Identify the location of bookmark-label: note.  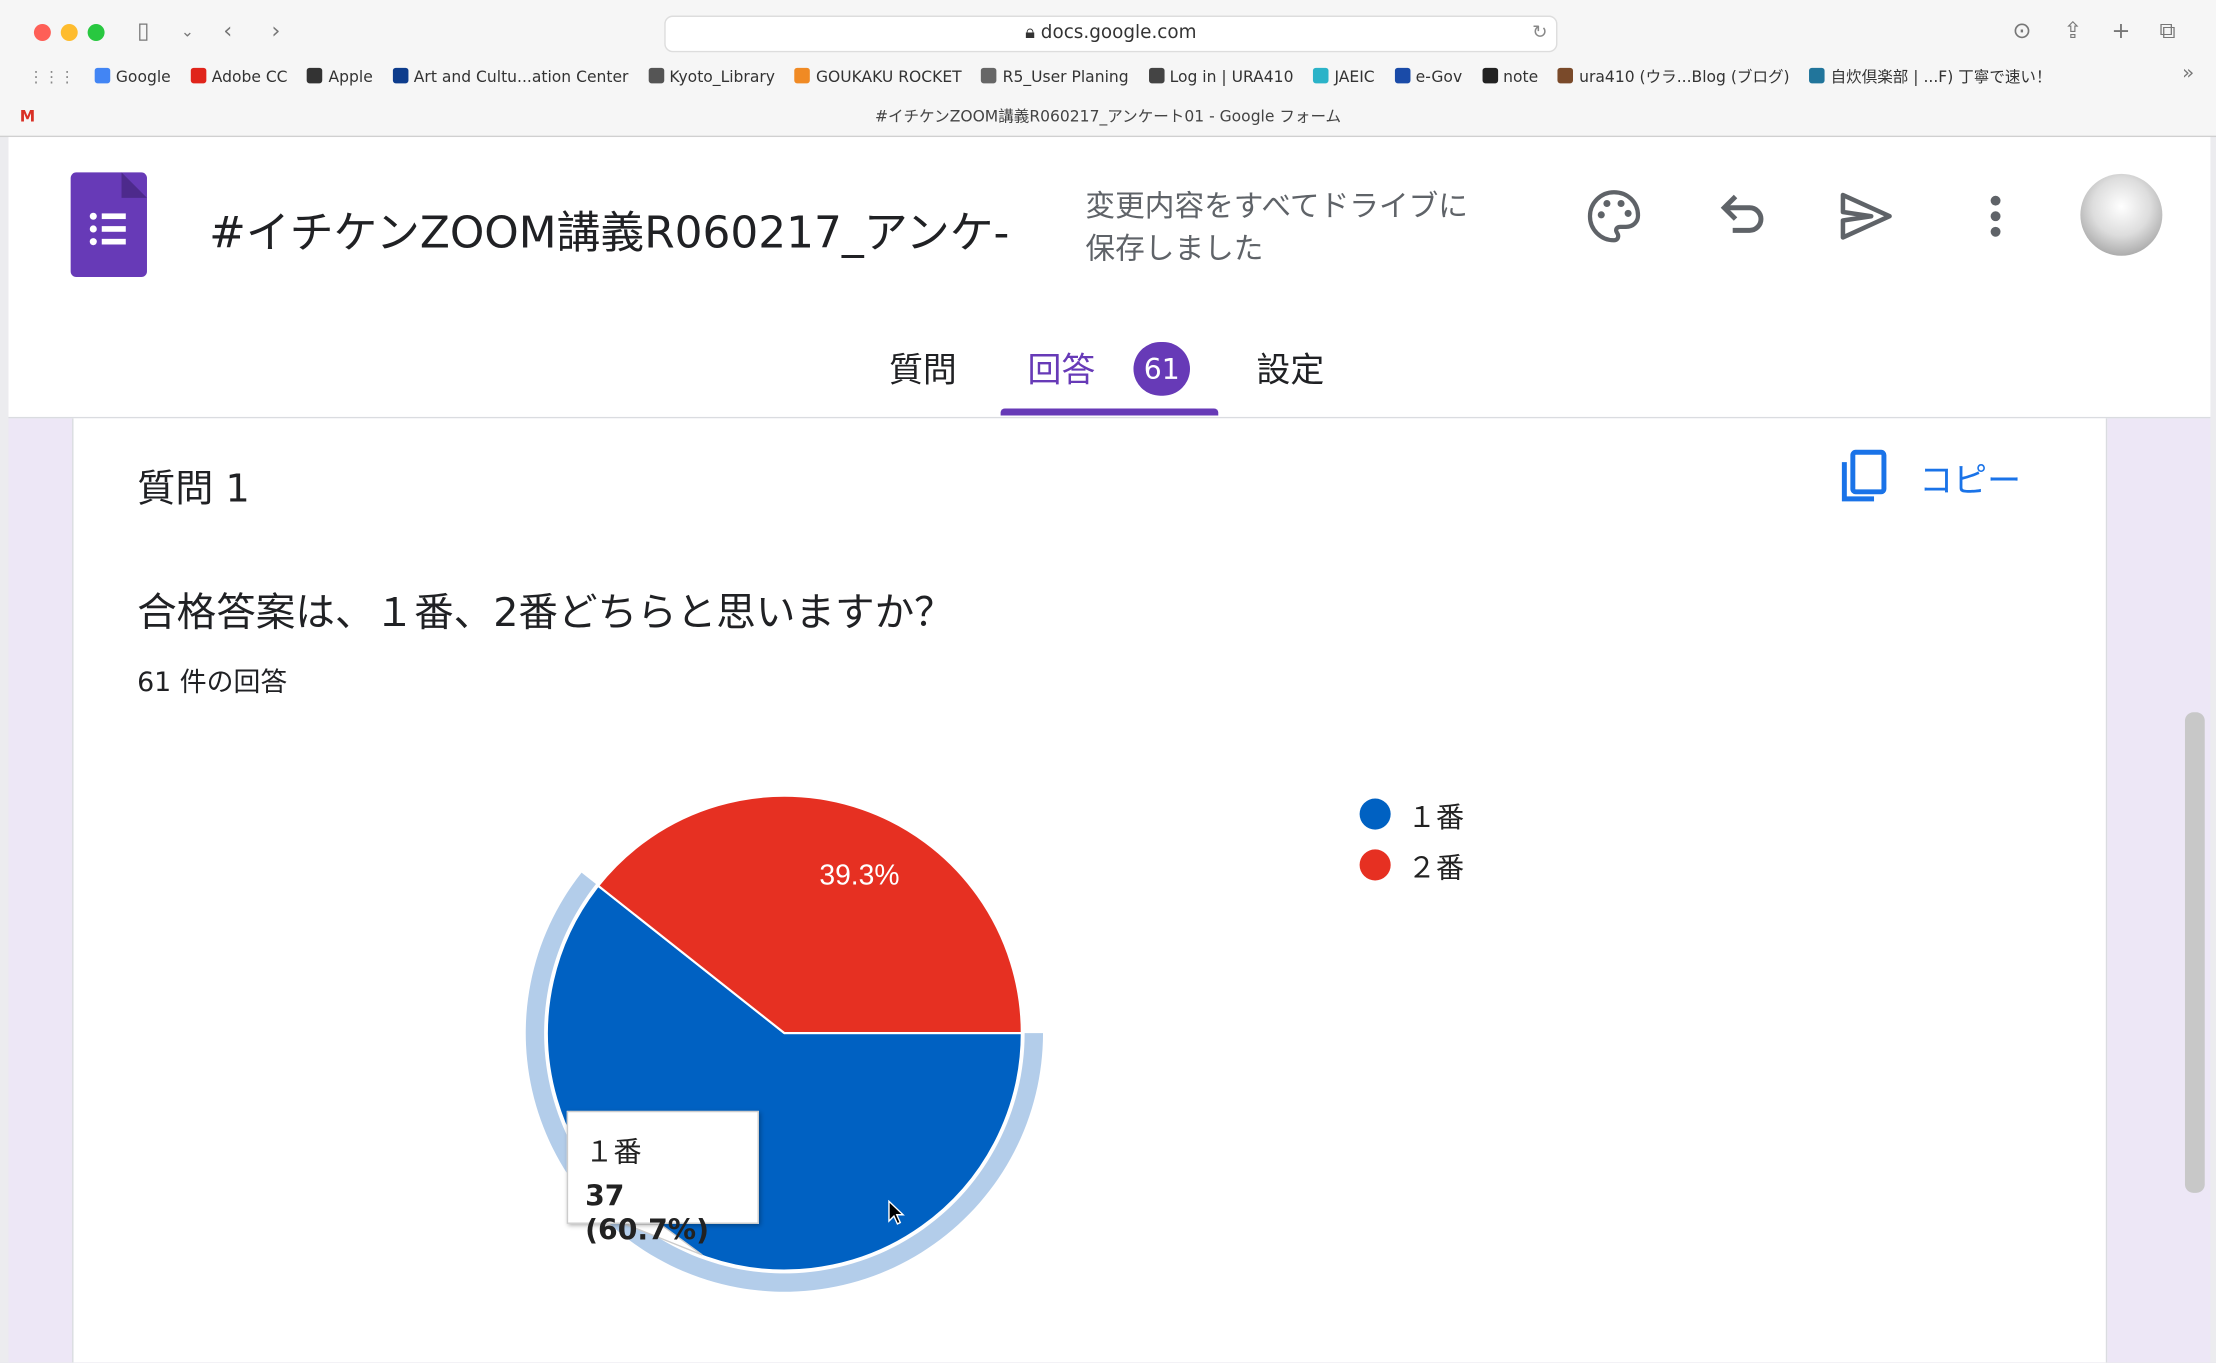
(1521, 76).